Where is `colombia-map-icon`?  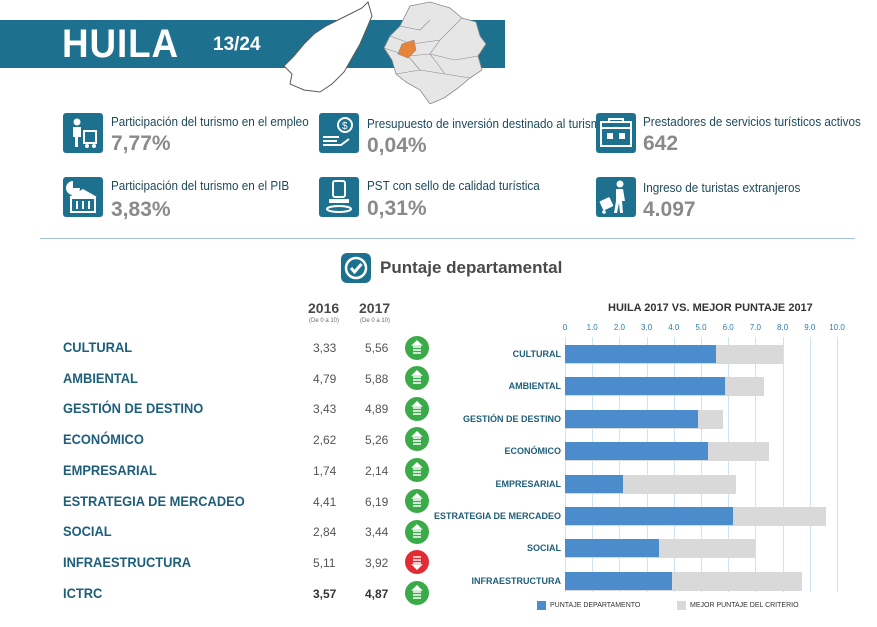 colombia-map-icon is located at coordinates (385, 52).